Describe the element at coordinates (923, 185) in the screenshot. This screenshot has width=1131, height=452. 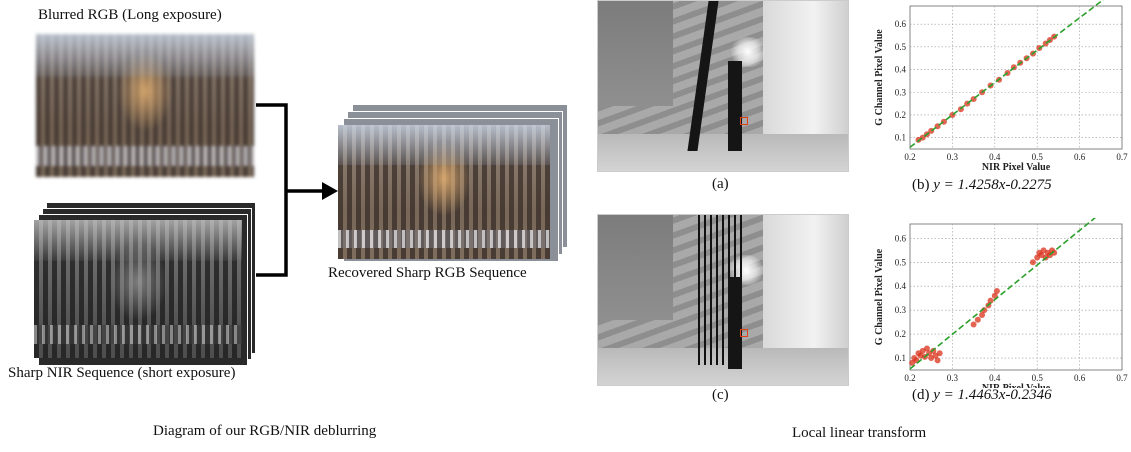
I see `caption-b-prefix: (b)` at that location.